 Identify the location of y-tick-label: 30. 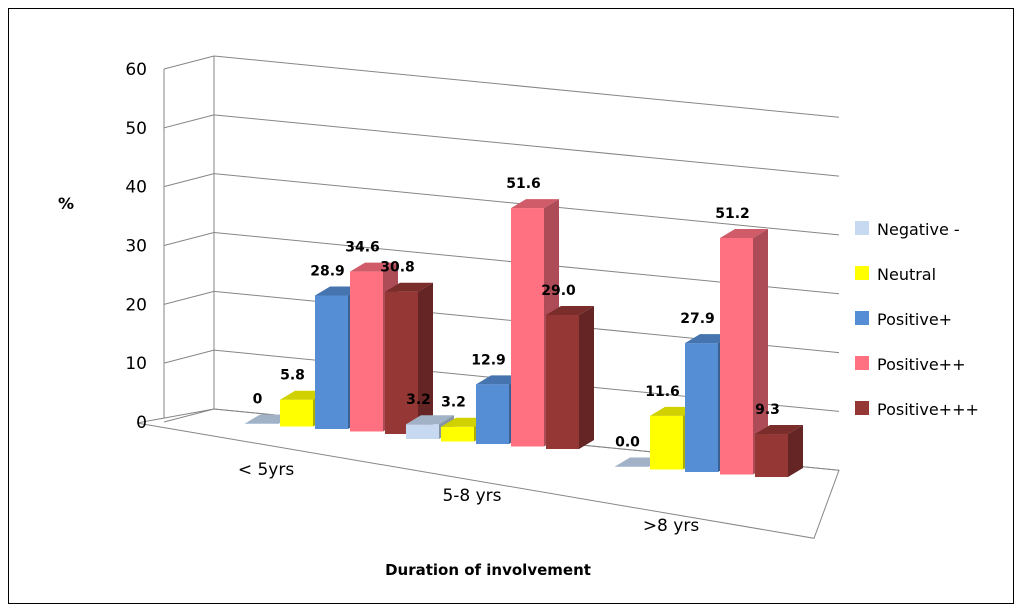
(136, 247).